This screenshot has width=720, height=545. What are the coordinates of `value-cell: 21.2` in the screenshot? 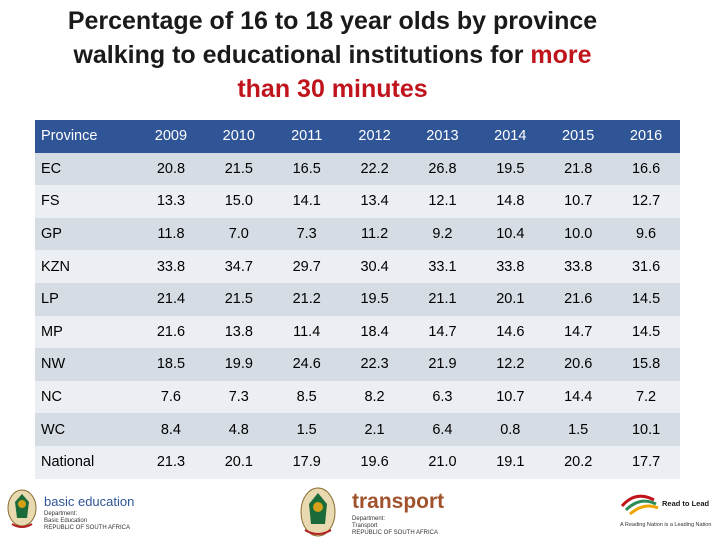 It's located at (306, 299).